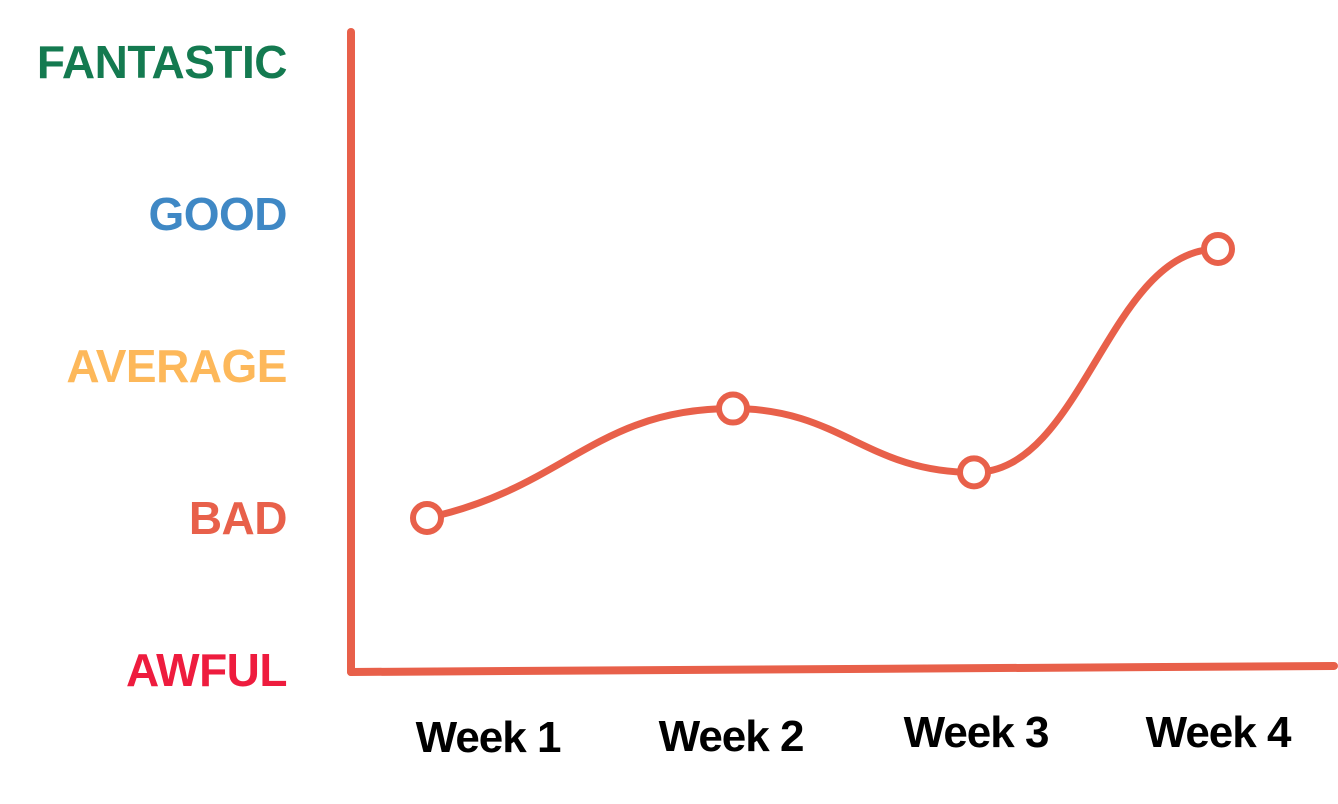 This screenshot has width=1338, height=804. I want to click on y-tick-label-bad: BAD, so click(238, 518).